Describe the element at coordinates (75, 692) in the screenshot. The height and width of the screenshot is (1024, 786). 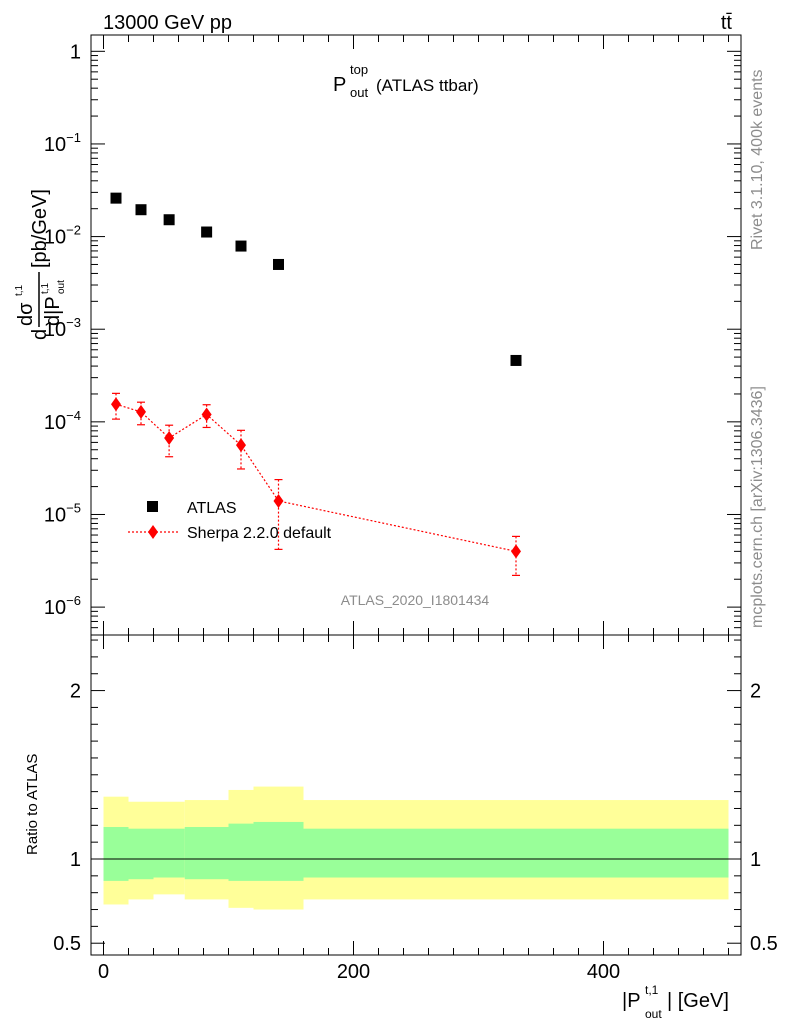
I see `ratio-y-tick-label-left: 2` at that location.